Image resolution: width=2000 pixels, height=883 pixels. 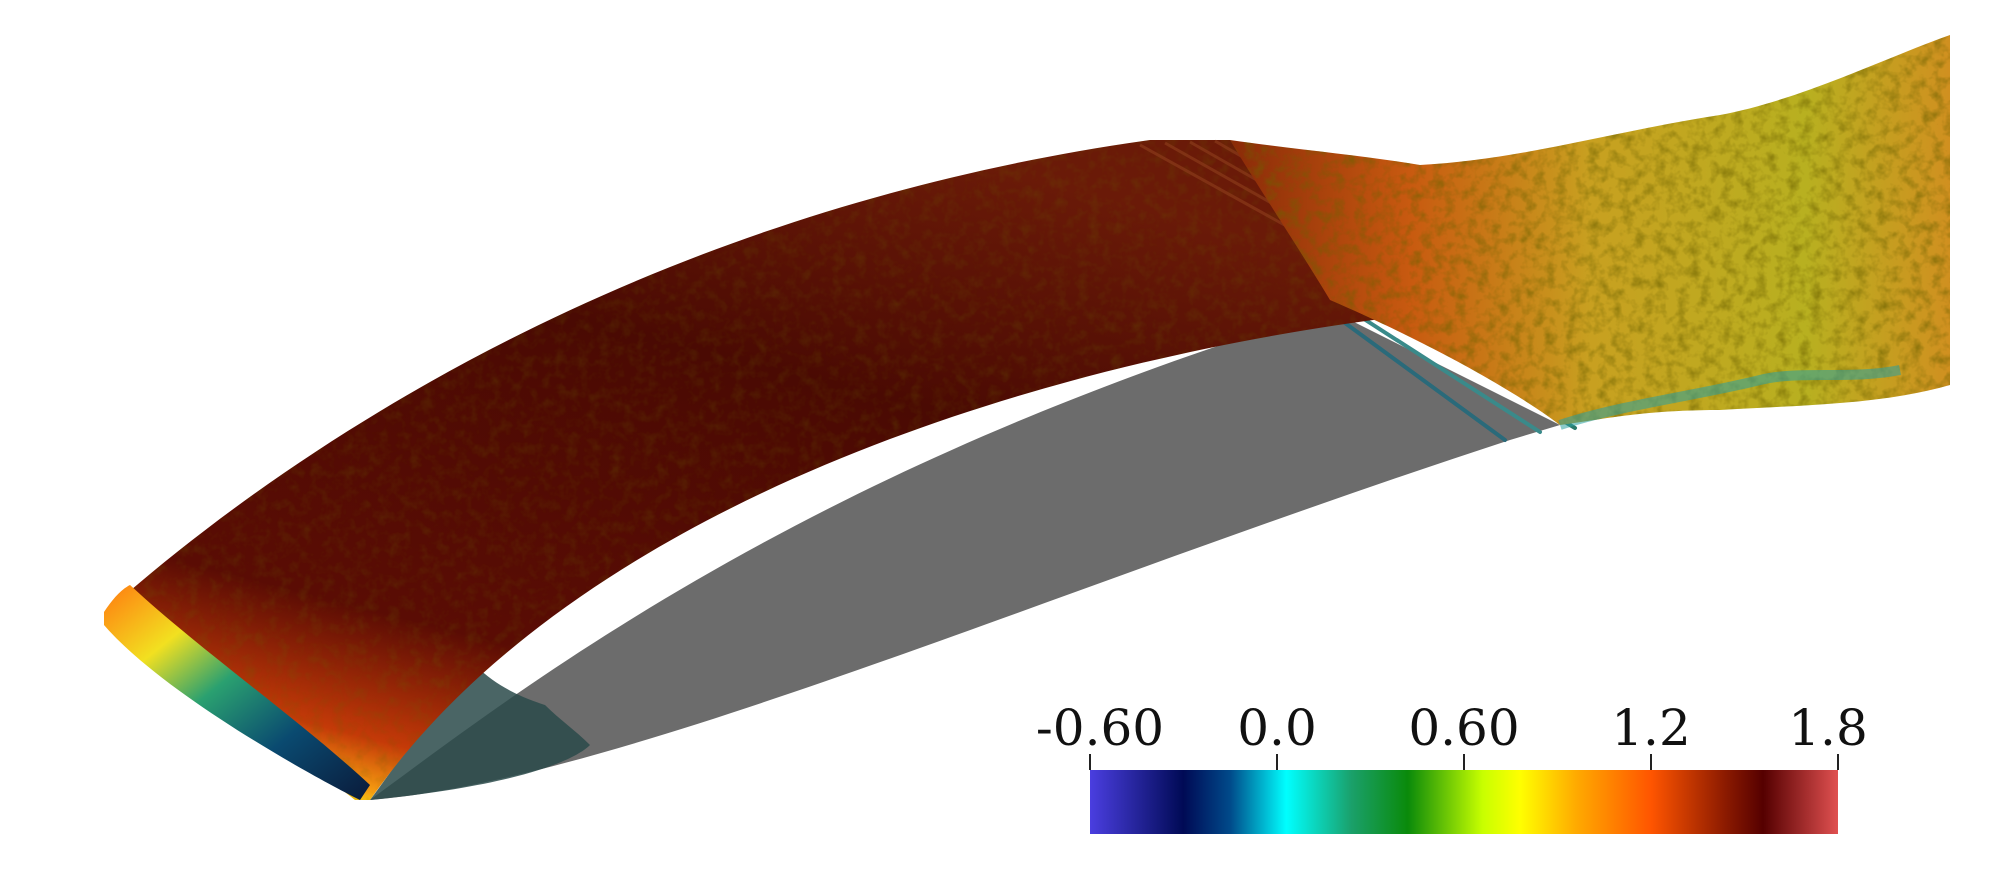 I want to click on tick-label-3: 1.2, so click(x=1651, y=728).